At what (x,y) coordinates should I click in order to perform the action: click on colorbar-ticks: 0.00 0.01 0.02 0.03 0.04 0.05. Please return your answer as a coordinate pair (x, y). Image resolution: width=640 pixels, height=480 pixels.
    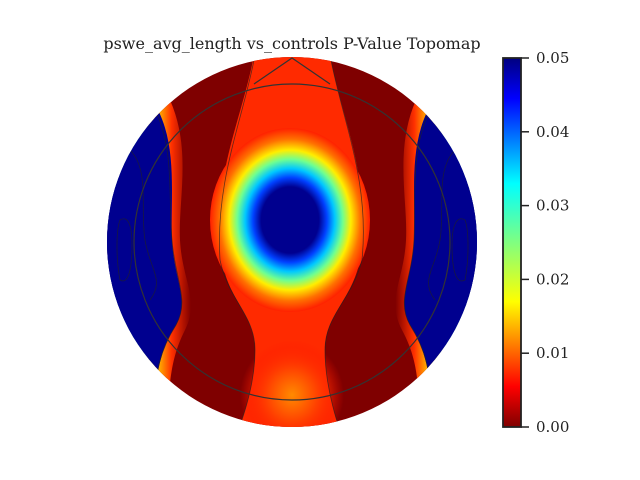
    Looking at the image, I should click on (545, 242).